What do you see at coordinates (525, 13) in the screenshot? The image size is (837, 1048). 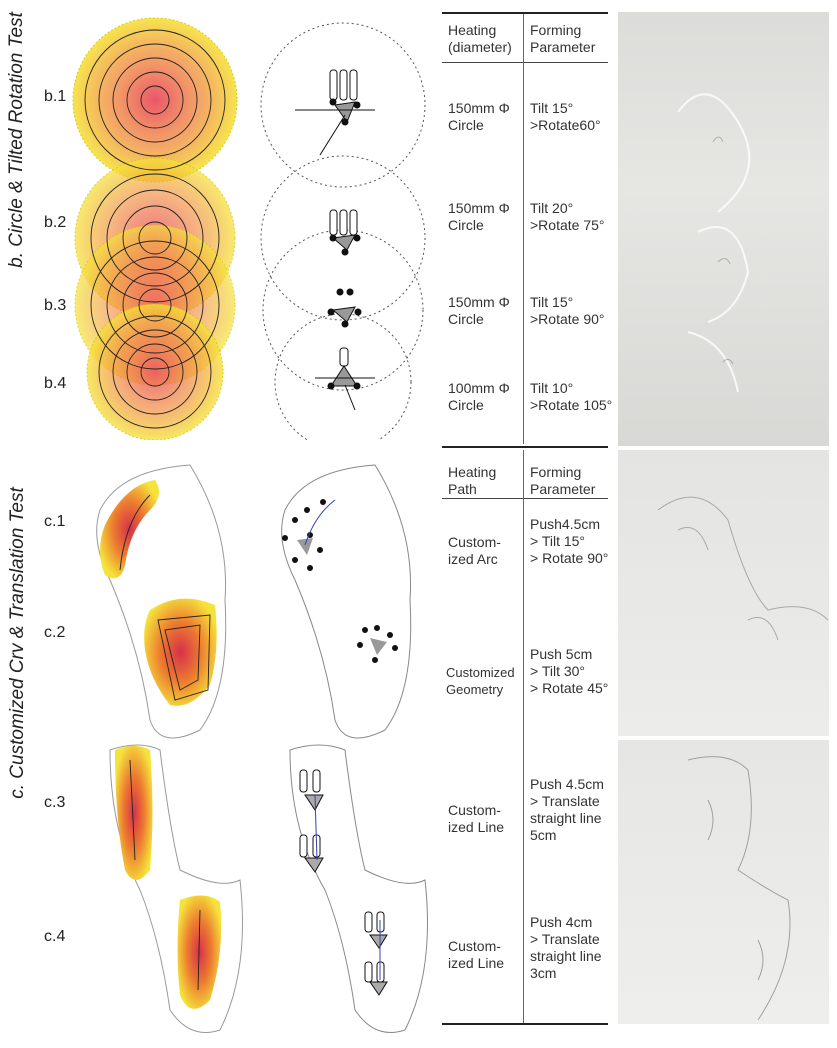 I see `table-b-top-rule` at bounding box center [525, 13].